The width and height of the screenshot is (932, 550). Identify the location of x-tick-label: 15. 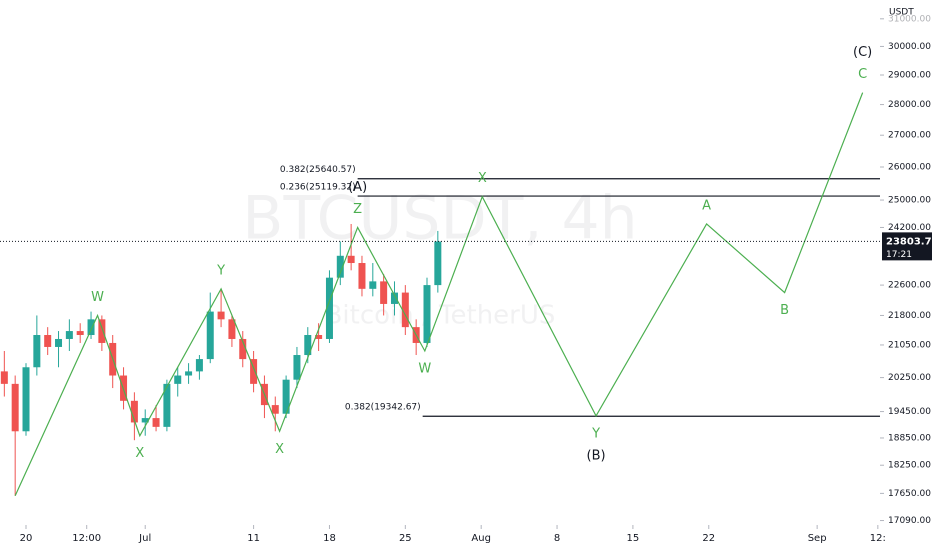
(633, 538).